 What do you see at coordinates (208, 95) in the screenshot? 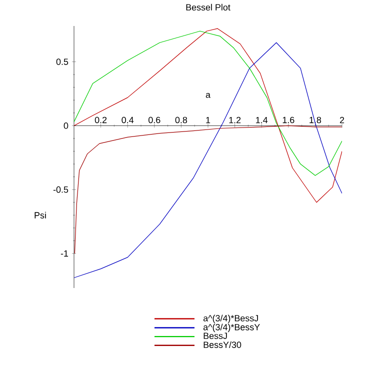
I see `x-axis-title: a` at bounding box center [208, 95].